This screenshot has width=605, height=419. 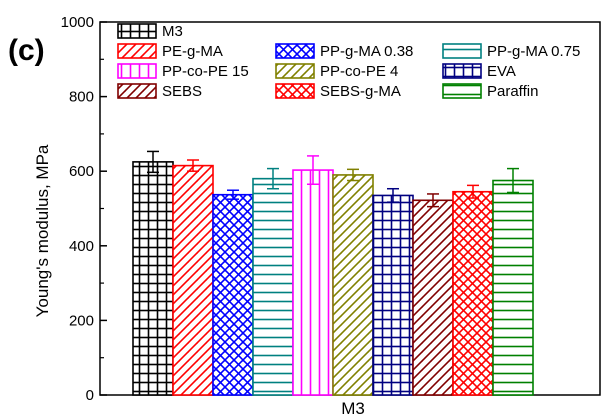 What do you see at coordinates (353, 408) in the screenshot?
I see `x-axis-title: M3` at bounding box center [353, 408].